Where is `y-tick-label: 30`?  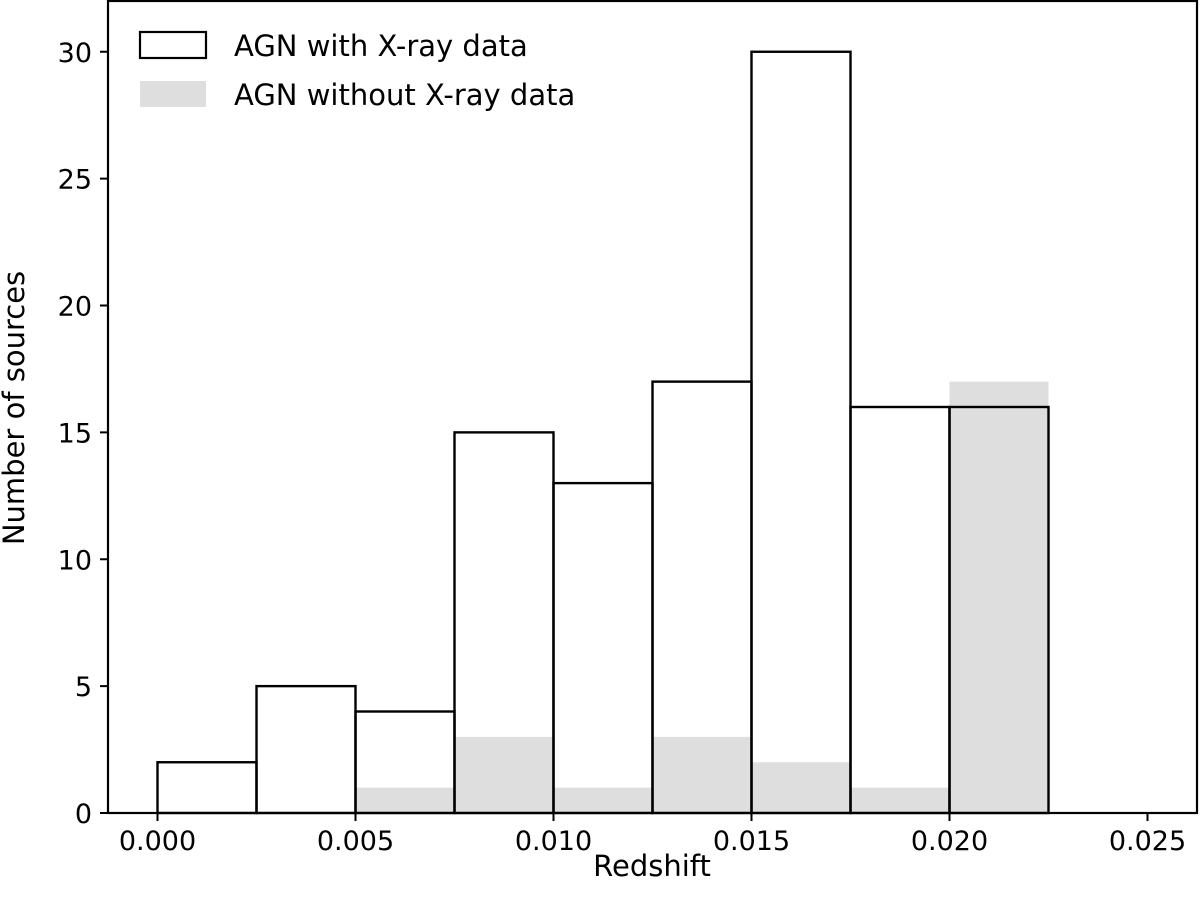
y-tick-label: 30 is located at coordinates (75, 53).